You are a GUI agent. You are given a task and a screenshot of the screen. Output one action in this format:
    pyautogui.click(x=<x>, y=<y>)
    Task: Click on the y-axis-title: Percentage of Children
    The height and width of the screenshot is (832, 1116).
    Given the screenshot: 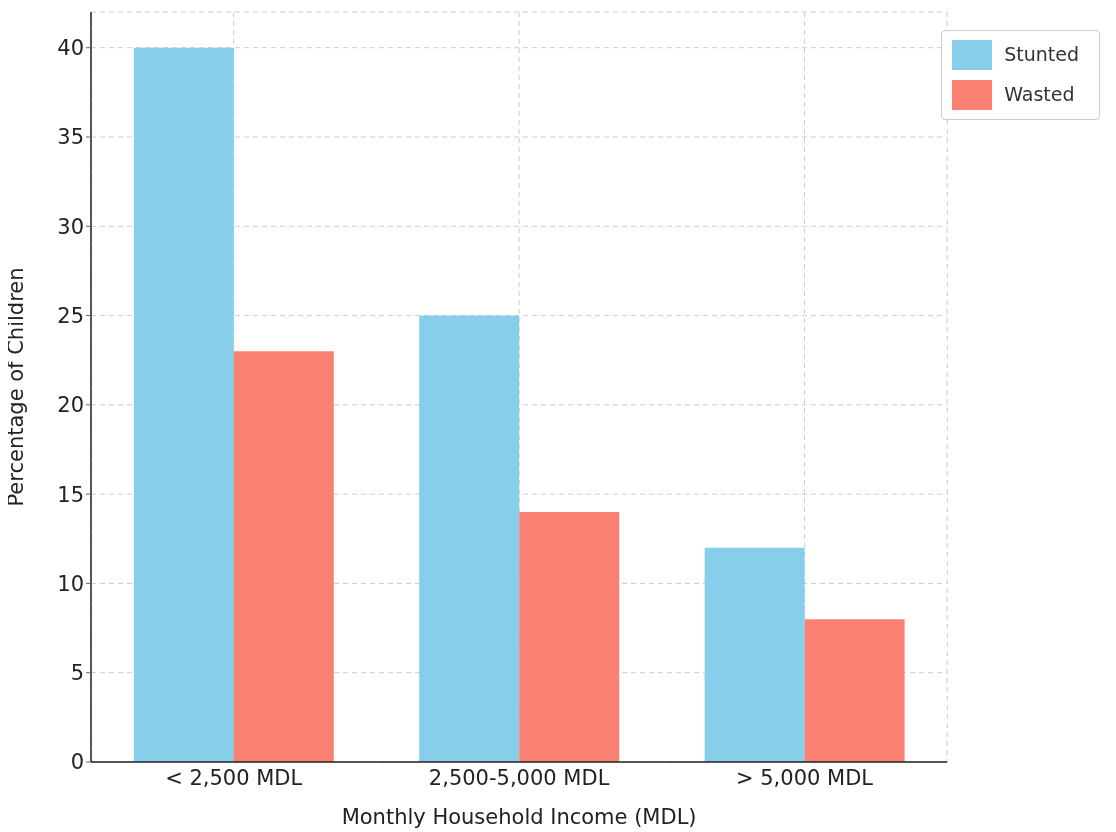 What is the action you would take?
    pyautogui.click(x=16, y=387)
    